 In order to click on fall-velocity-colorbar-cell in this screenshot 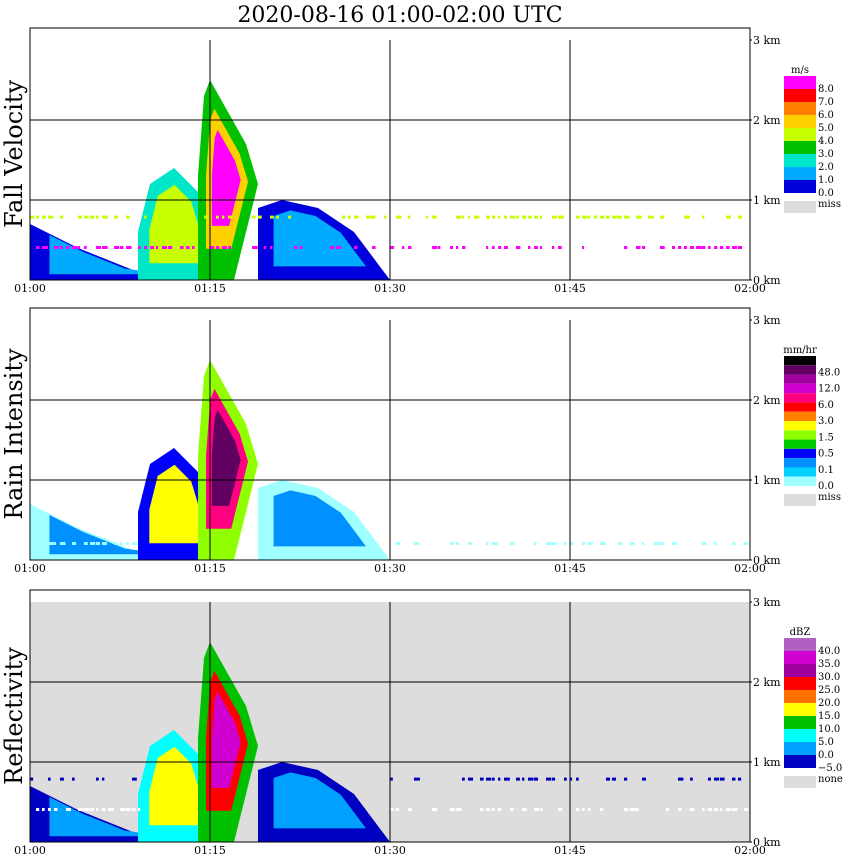, I will do `click(800, 95)`.